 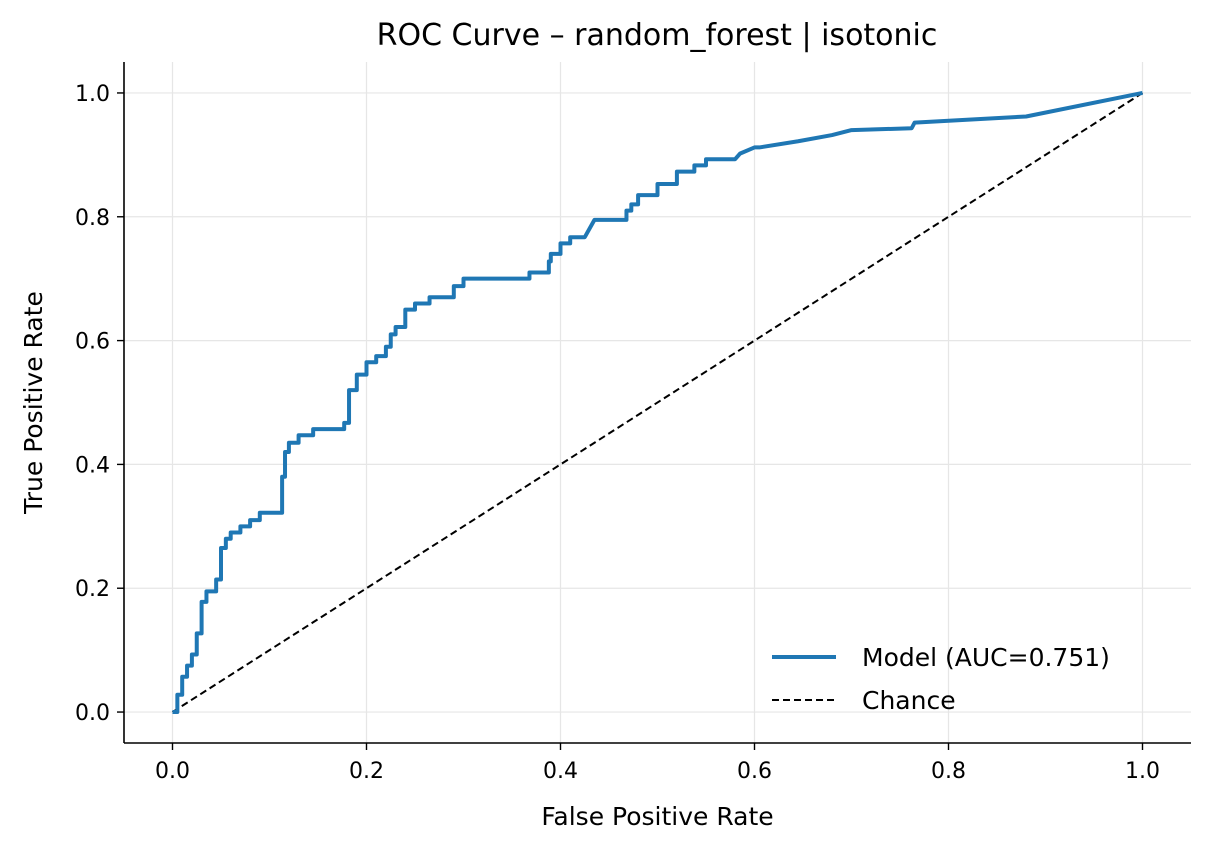 What do you see at coordinates (92, 465) in the screenshot?
I see `y-tick-label: 0.4` at bounding box center [92, 465].